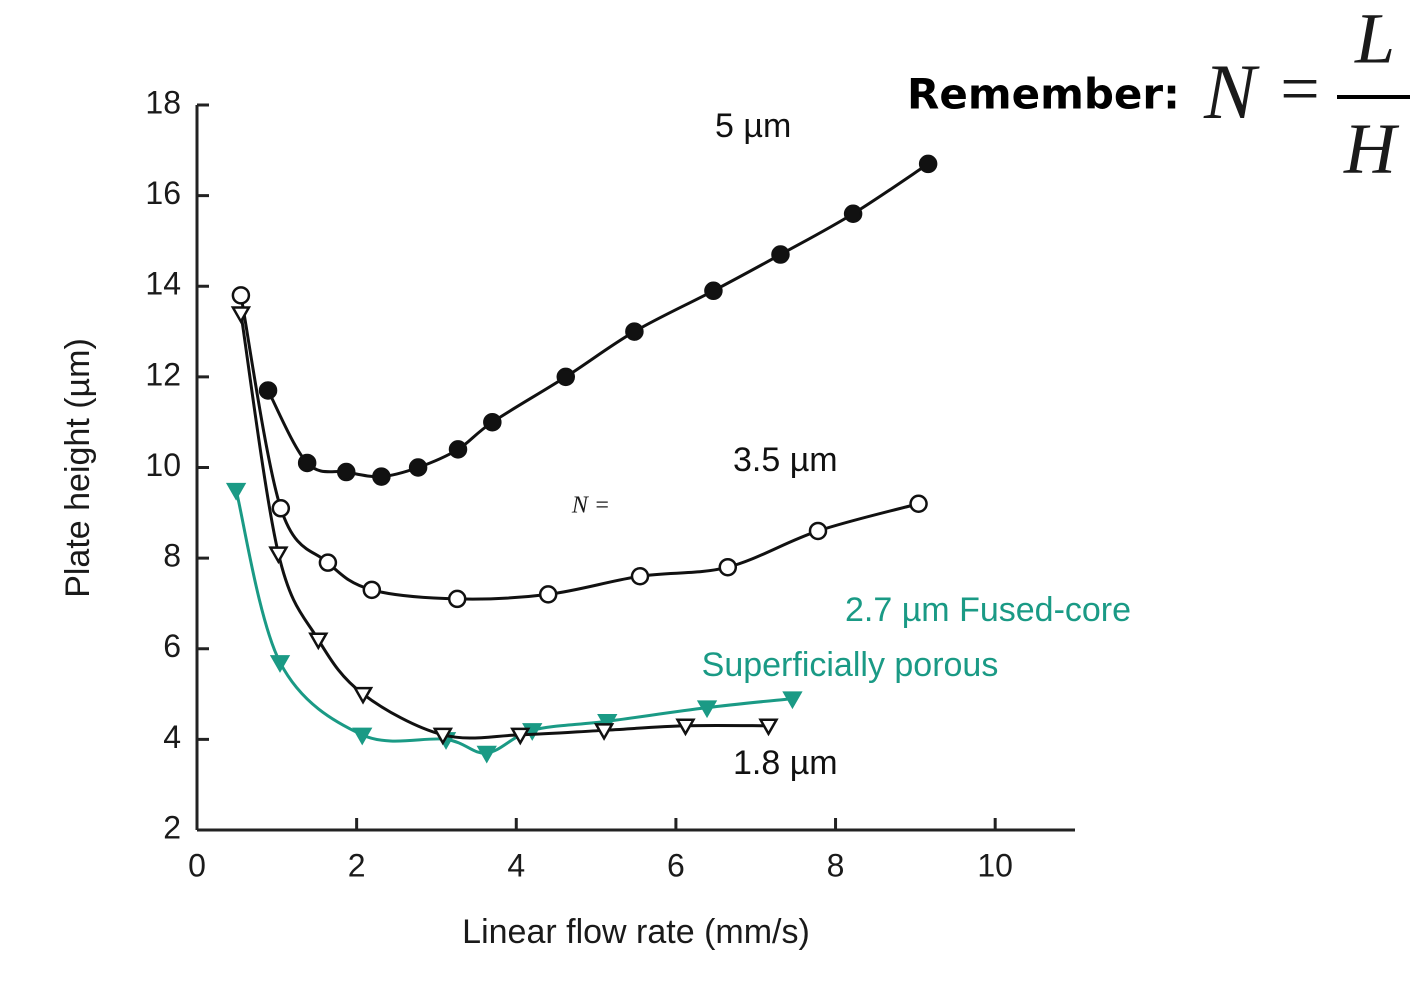 This screenshot has height=982, width=1414. I want to click on x-tick-label: 8, so click(836, 865).